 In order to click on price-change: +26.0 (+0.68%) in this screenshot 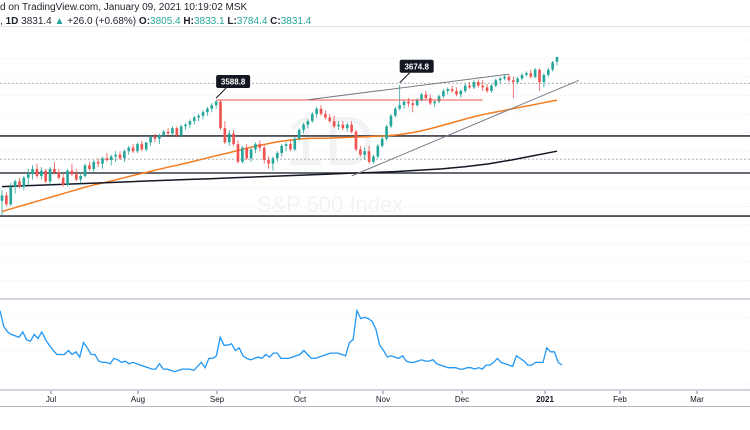, I will do `click(102, 21)`.